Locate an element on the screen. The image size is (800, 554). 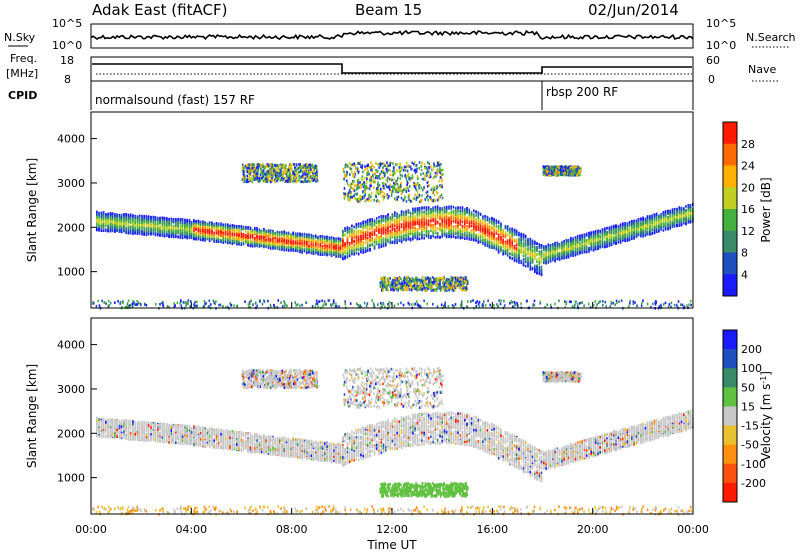
nsky-panel is located at coordinates (392, 36).